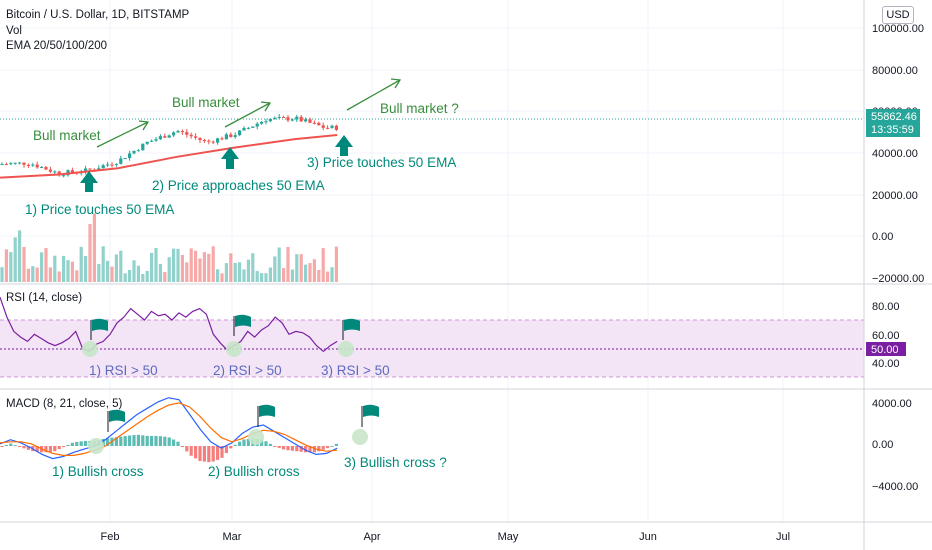 The image size is (932, 550). What do you see at coordinates (206, 102) in the screenshot?
I see `annotation-bull-2: Bull market` at bounding box center [206, 102].